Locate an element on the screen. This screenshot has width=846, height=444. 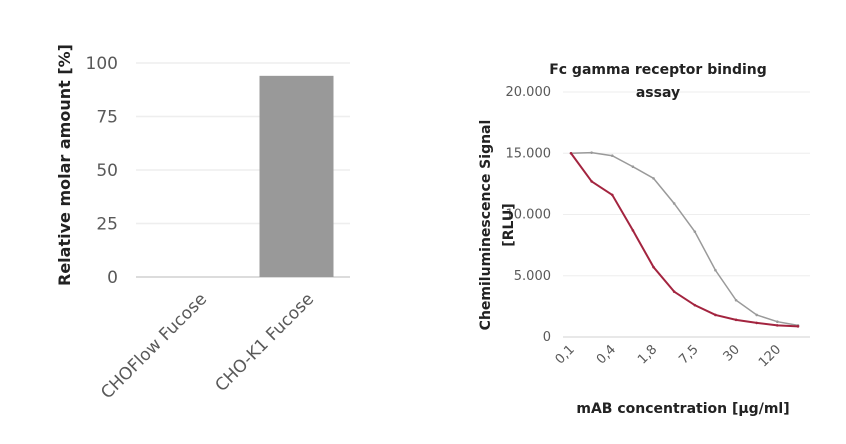
bar-ytick-label: 100 is located at coordinates (102, 64).